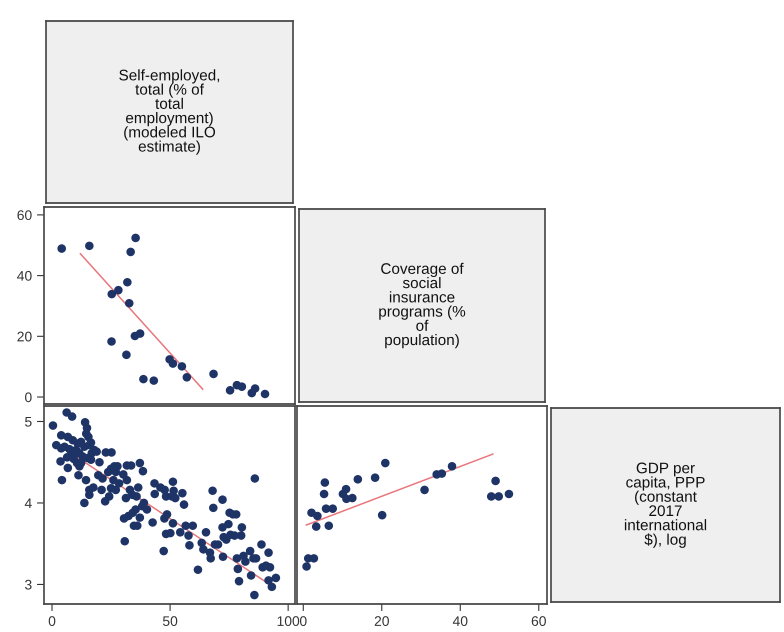 This screenshot has height=632, width=784. What do you see at coordinates (28, 421) in the screenshot?
I see `y-tick-label: 5` at bounding box center [28, 421].